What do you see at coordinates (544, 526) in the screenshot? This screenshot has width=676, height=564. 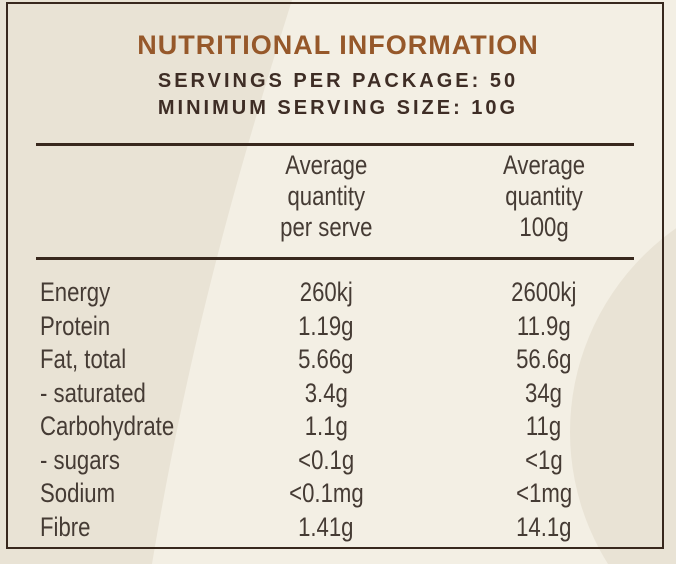 I see `per-100g-value: 14.1g` at bounding box center [544, 526].